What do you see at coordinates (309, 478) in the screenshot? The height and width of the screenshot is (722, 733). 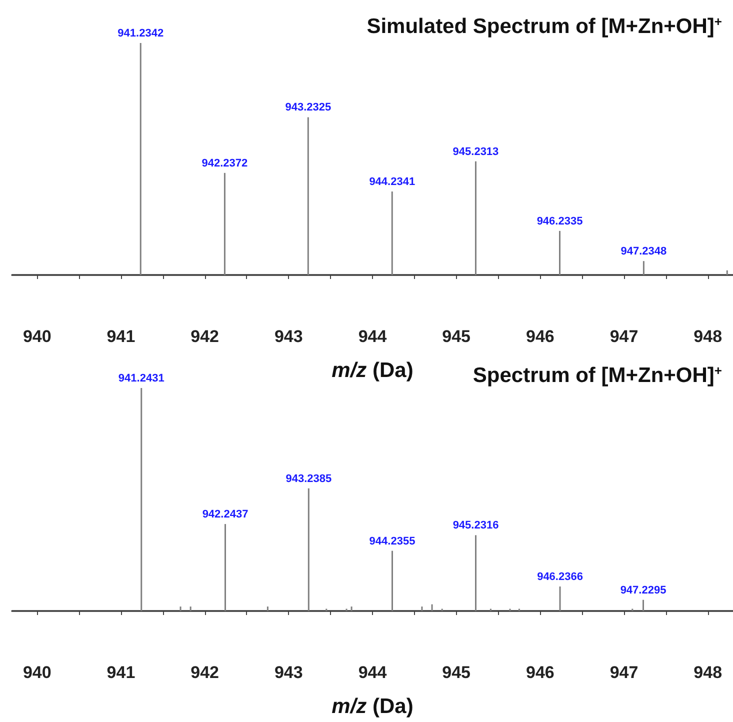 I see `annotation: 943.2385` at bounding box center [309, 478].